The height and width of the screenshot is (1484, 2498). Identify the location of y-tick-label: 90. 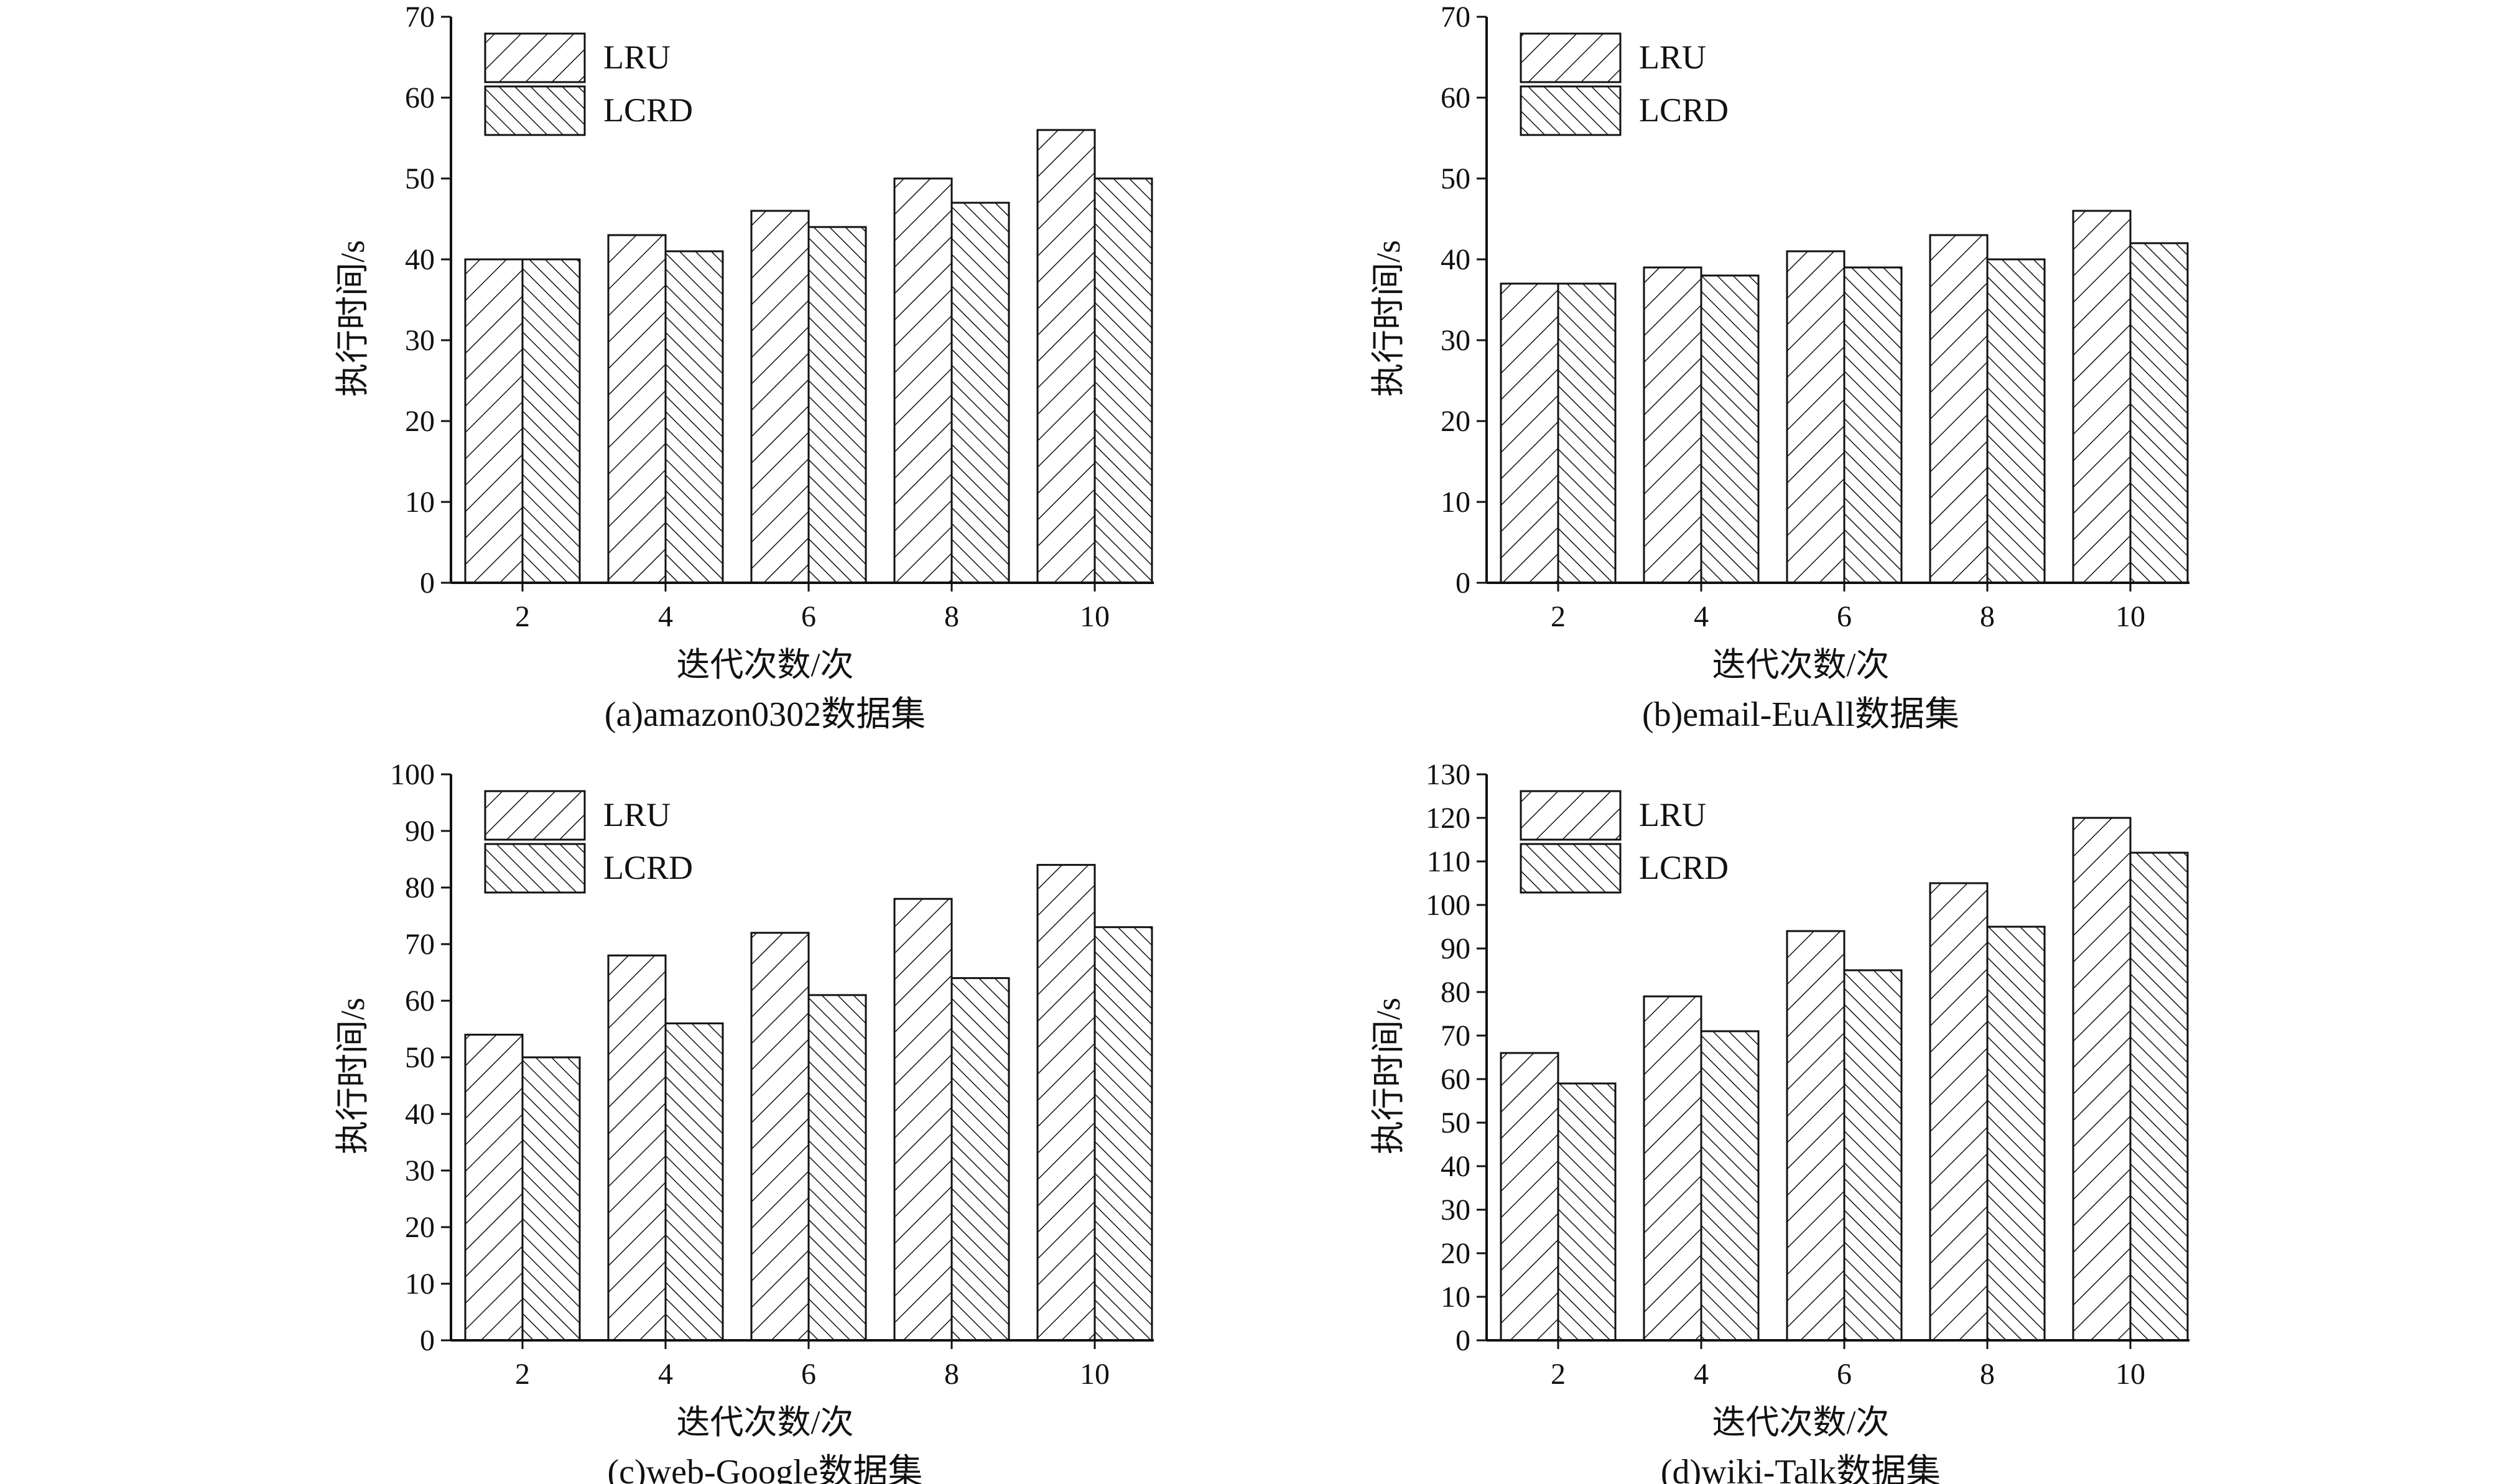
(1455, 948).